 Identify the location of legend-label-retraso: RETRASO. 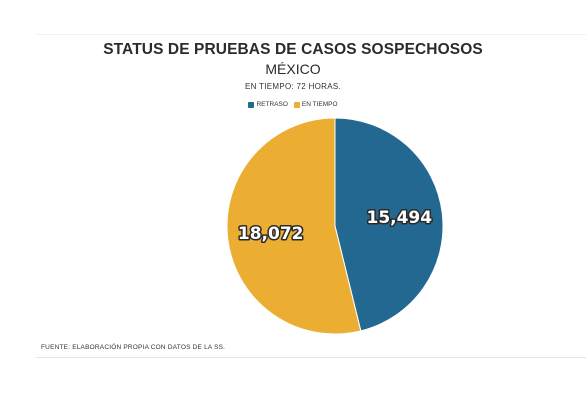
(272, 104).